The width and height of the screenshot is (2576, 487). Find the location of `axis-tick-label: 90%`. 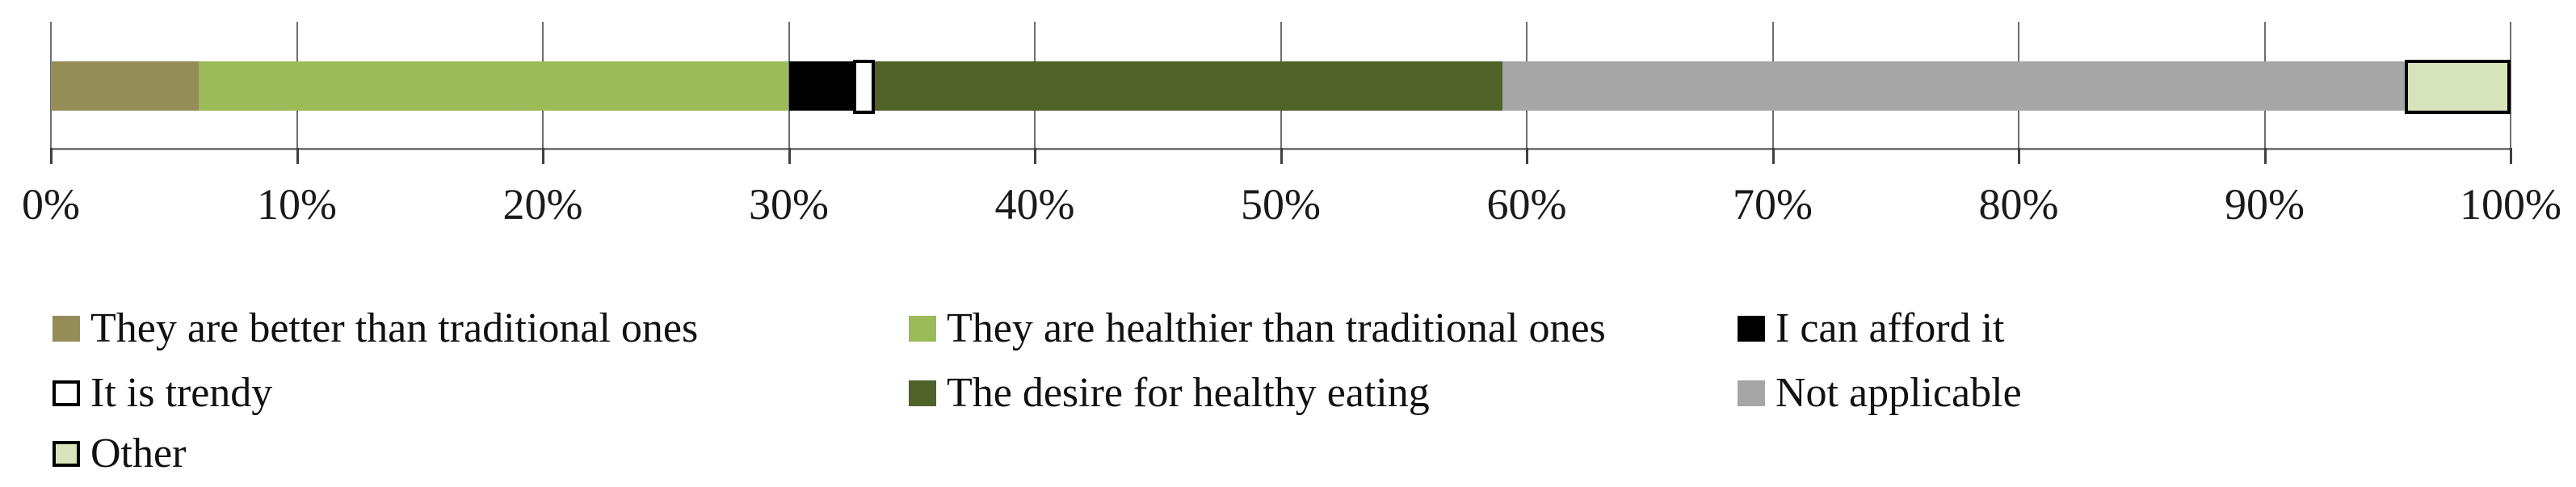

axis-tick-label: 90% is located at coordinates (2265, 204).